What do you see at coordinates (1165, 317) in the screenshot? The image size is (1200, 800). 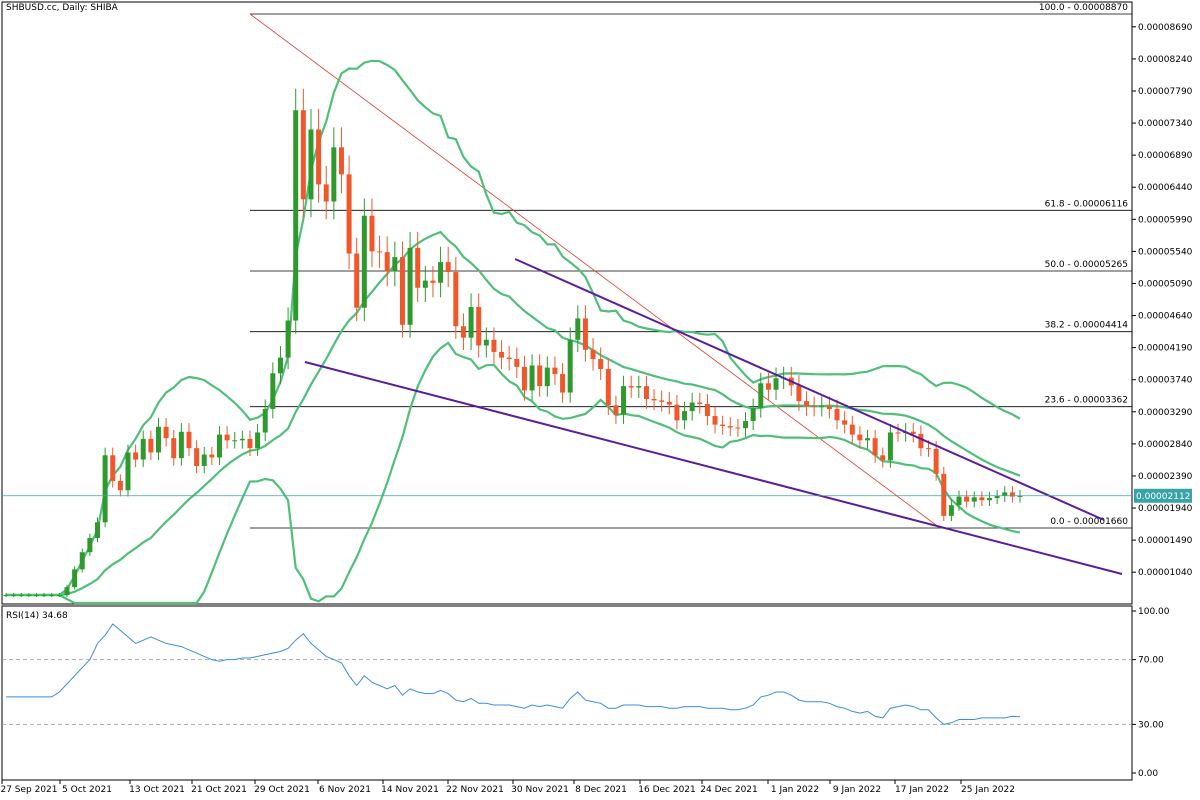 I see `y-axis-tick-label: 0.00004640` at bounding box center [1165, 317].